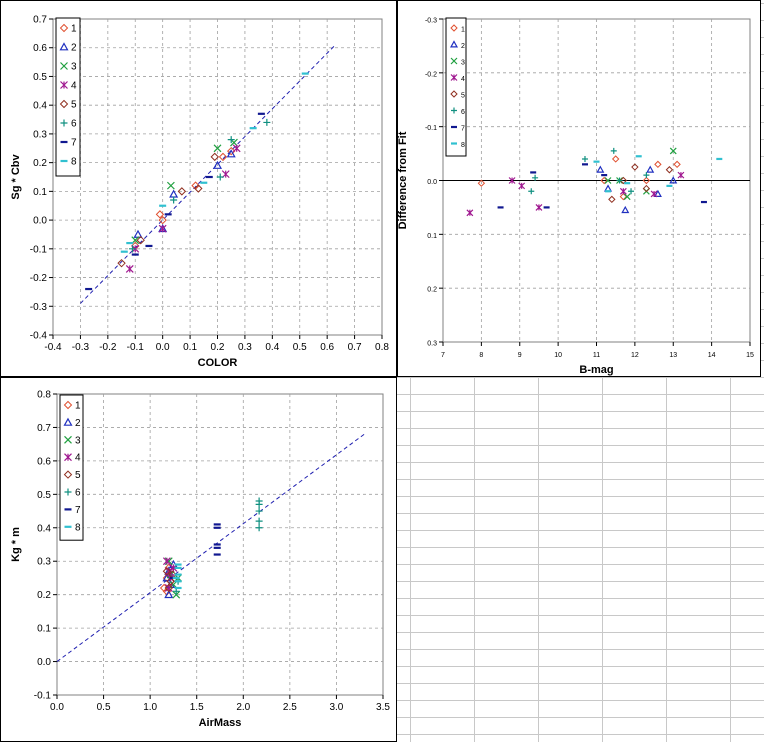  What do you see at coordinates (44, 395) in the screenshot?
I see `y-tick-label: 0.8` at bounding box center [44, 395].